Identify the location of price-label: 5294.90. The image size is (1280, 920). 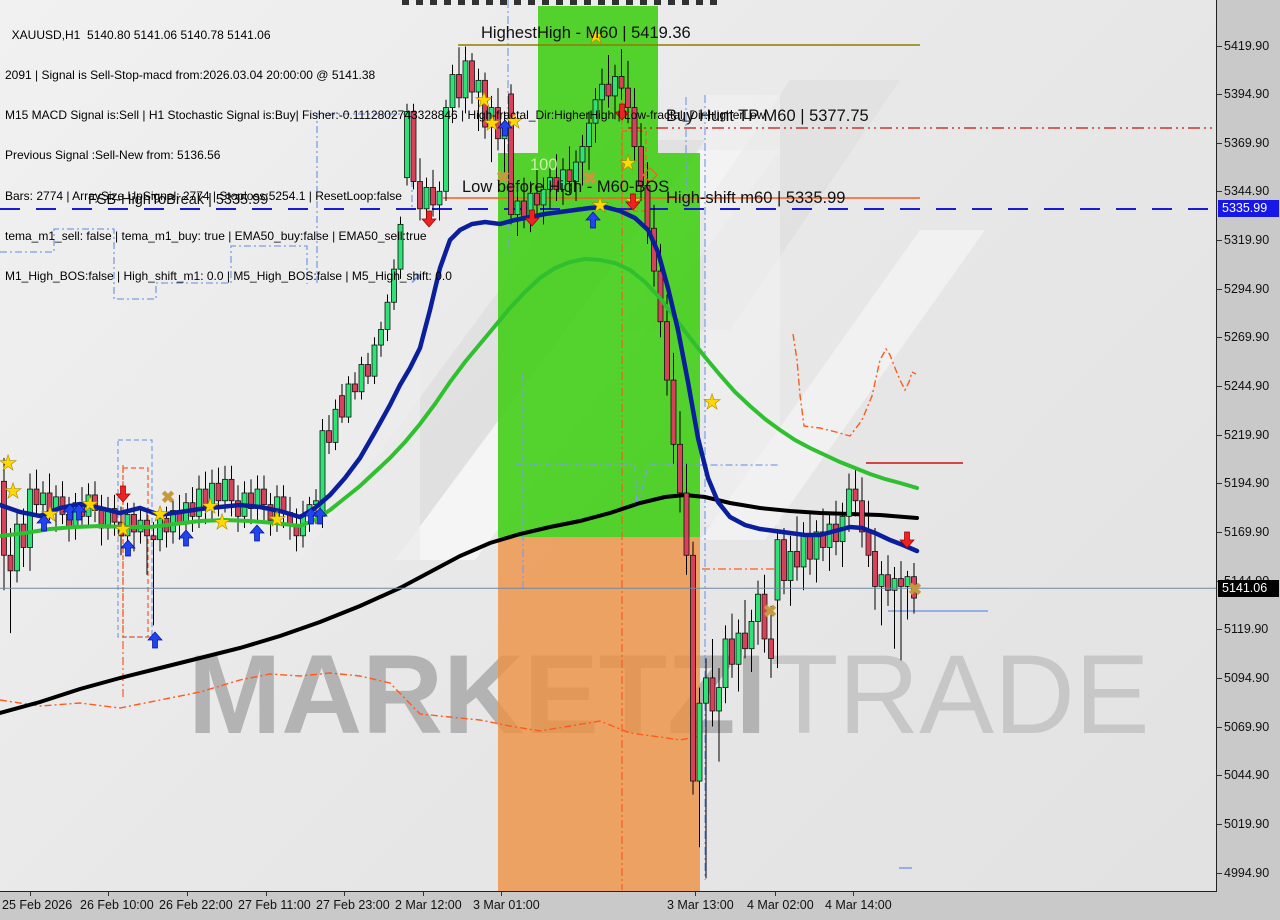
(1247, 288).